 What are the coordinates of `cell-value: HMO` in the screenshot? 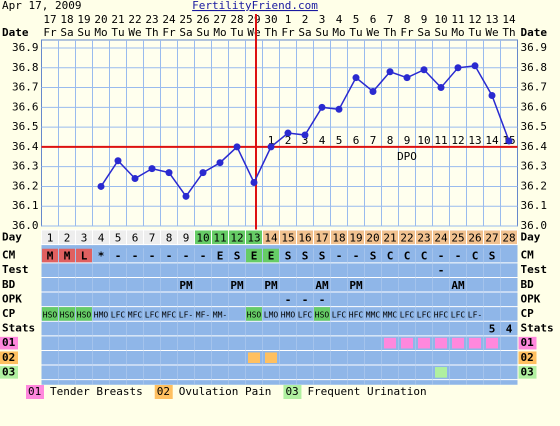 It's located at (101, 314).